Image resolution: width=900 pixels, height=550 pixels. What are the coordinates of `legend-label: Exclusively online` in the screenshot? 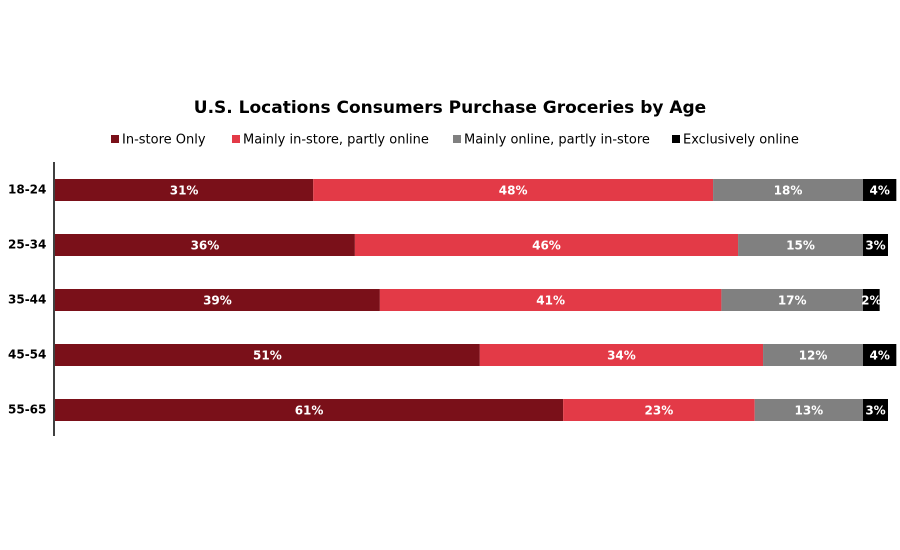 It's located at (741, 140).